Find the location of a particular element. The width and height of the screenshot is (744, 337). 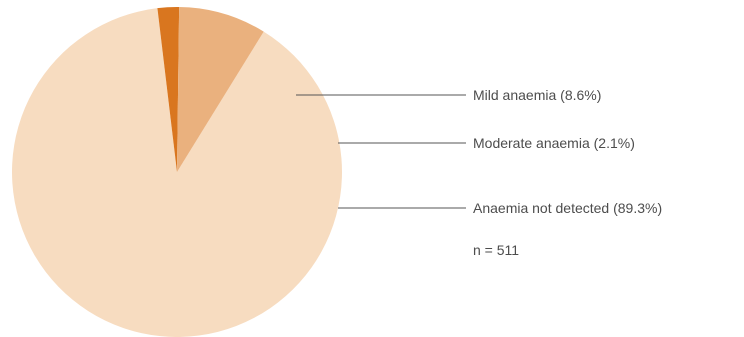

slice-label: Anaemia not detected (89.3%) is located at coordinates (567, 208).